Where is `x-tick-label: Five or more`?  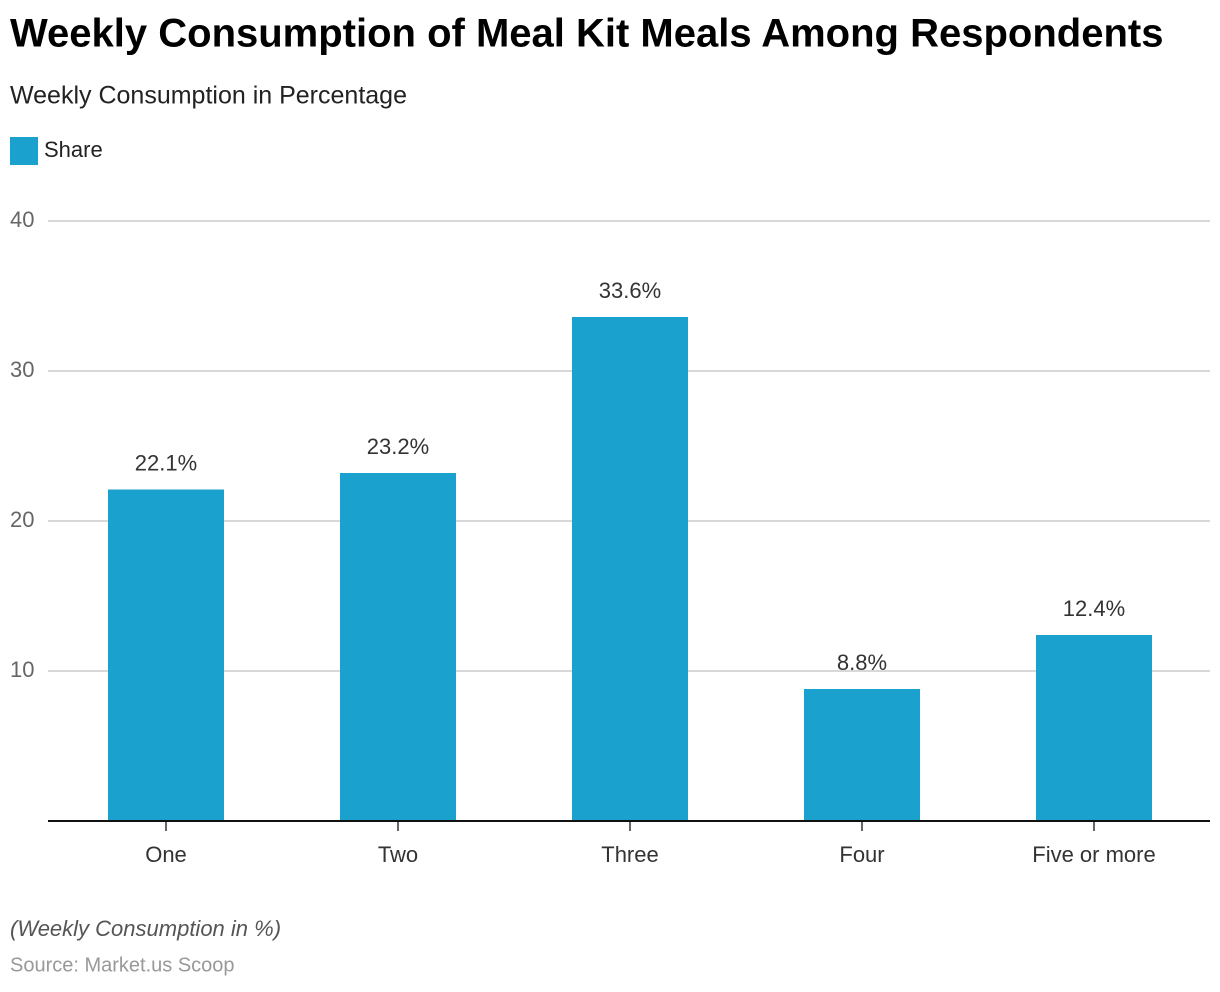
x-tick-label: Five or more is located at coordinates (1093, 854).